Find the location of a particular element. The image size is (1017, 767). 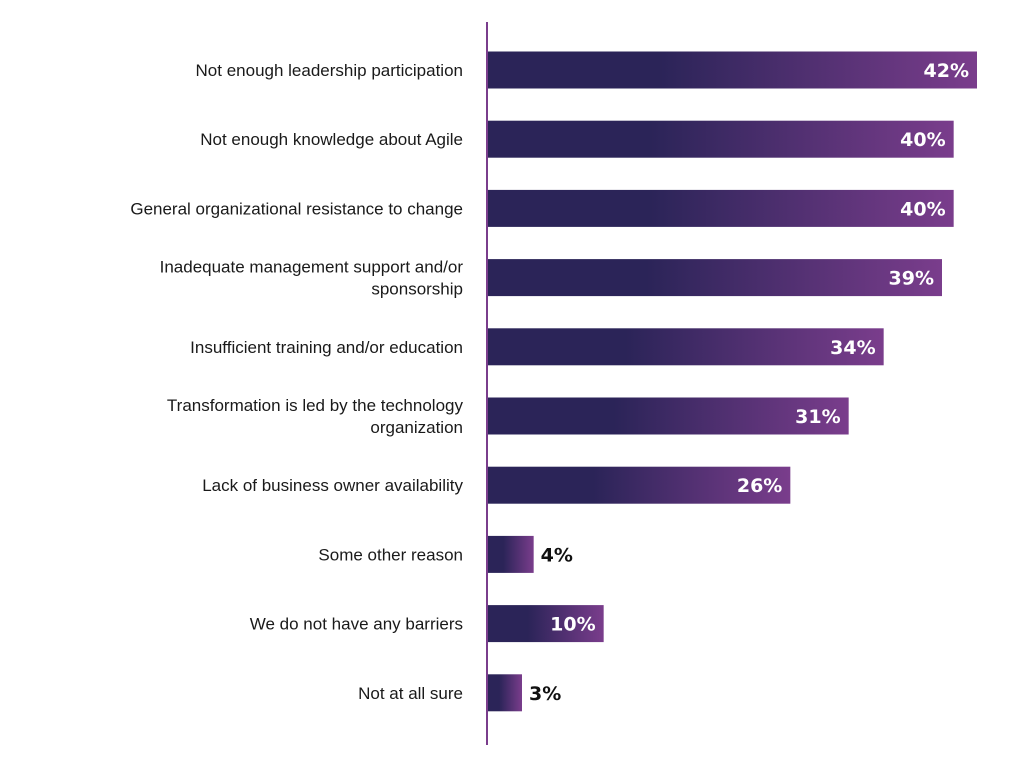

value-label: 34% is located at coordinates (852, 348).